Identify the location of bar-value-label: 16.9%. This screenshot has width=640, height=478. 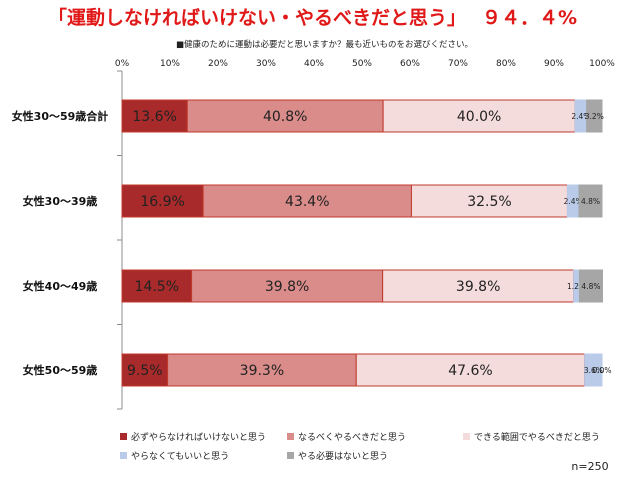
(162, 202).